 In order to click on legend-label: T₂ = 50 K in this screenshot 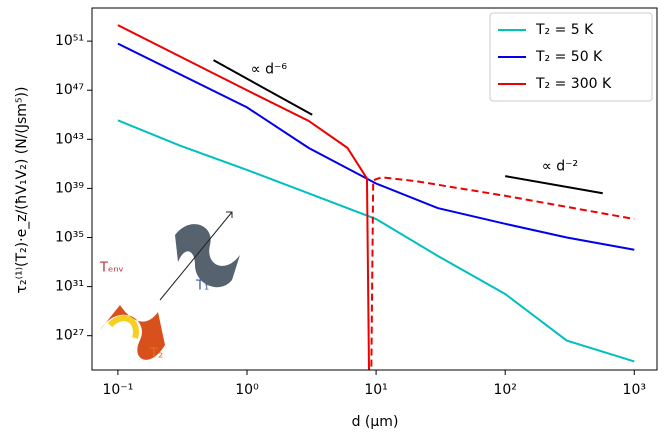, I will do `click(569, 57)`.